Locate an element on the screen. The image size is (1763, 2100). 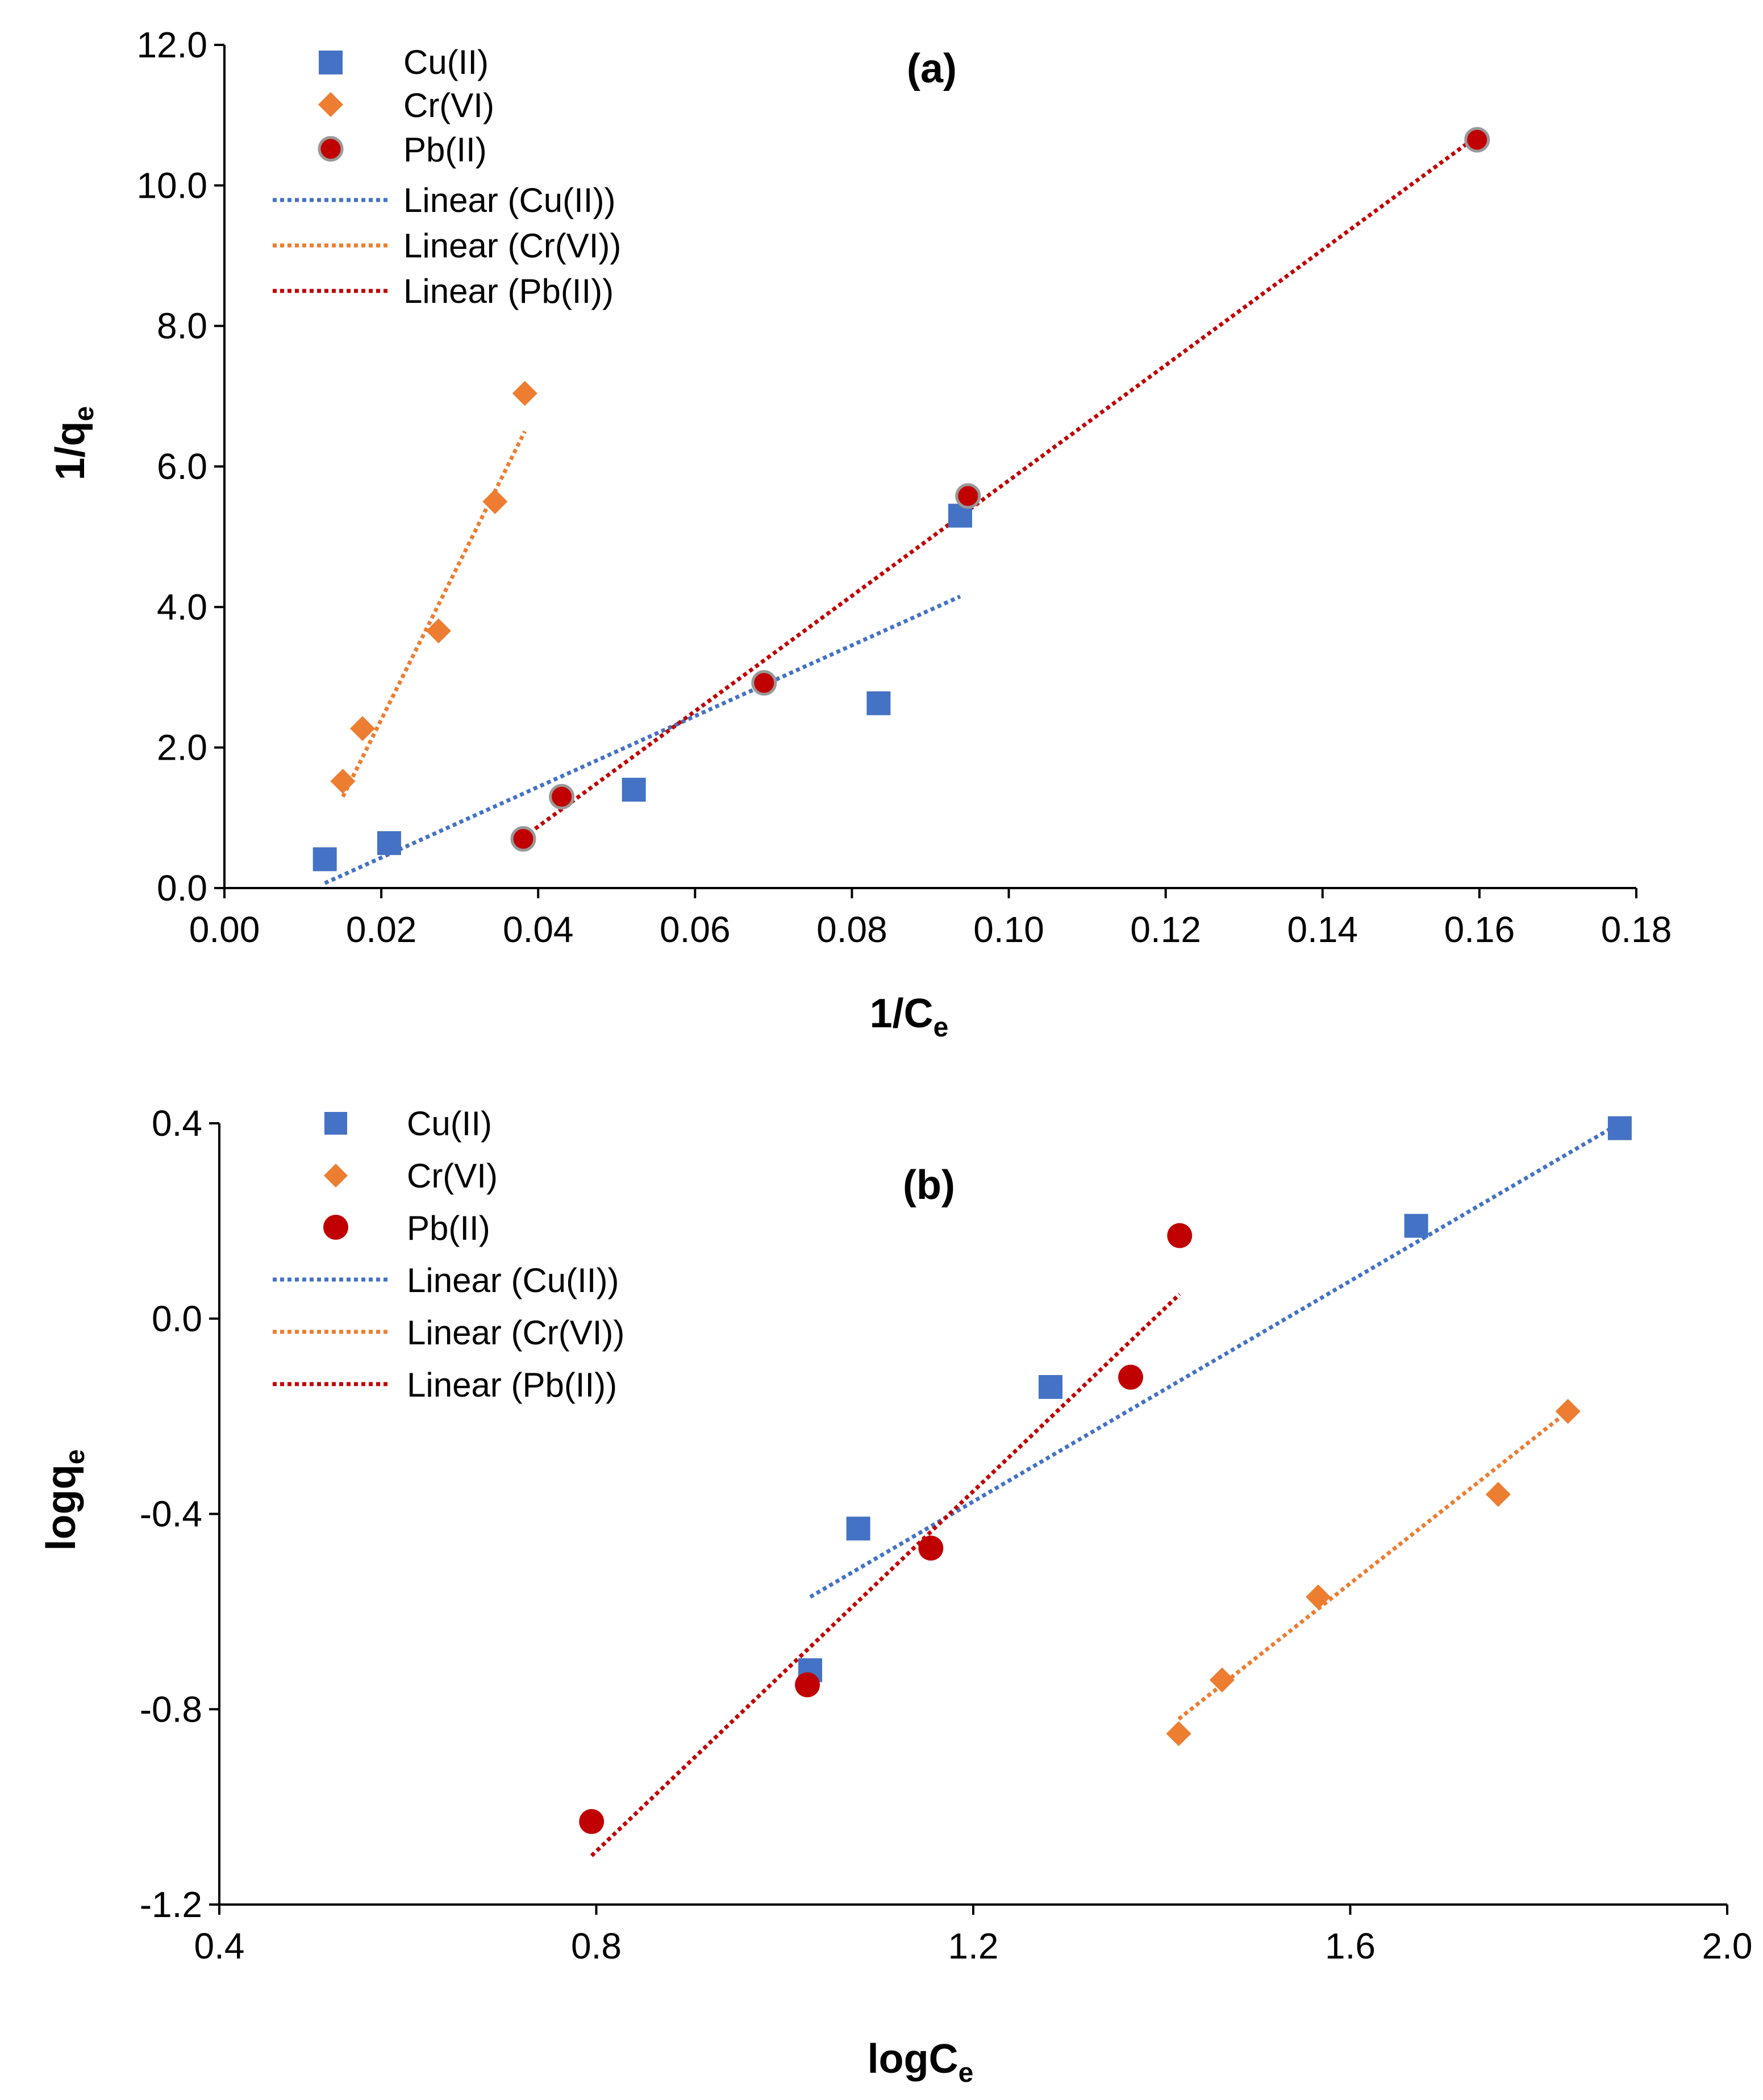
legend-b-cr-label: Cr(VI) is located at coordinates (453, 1176).